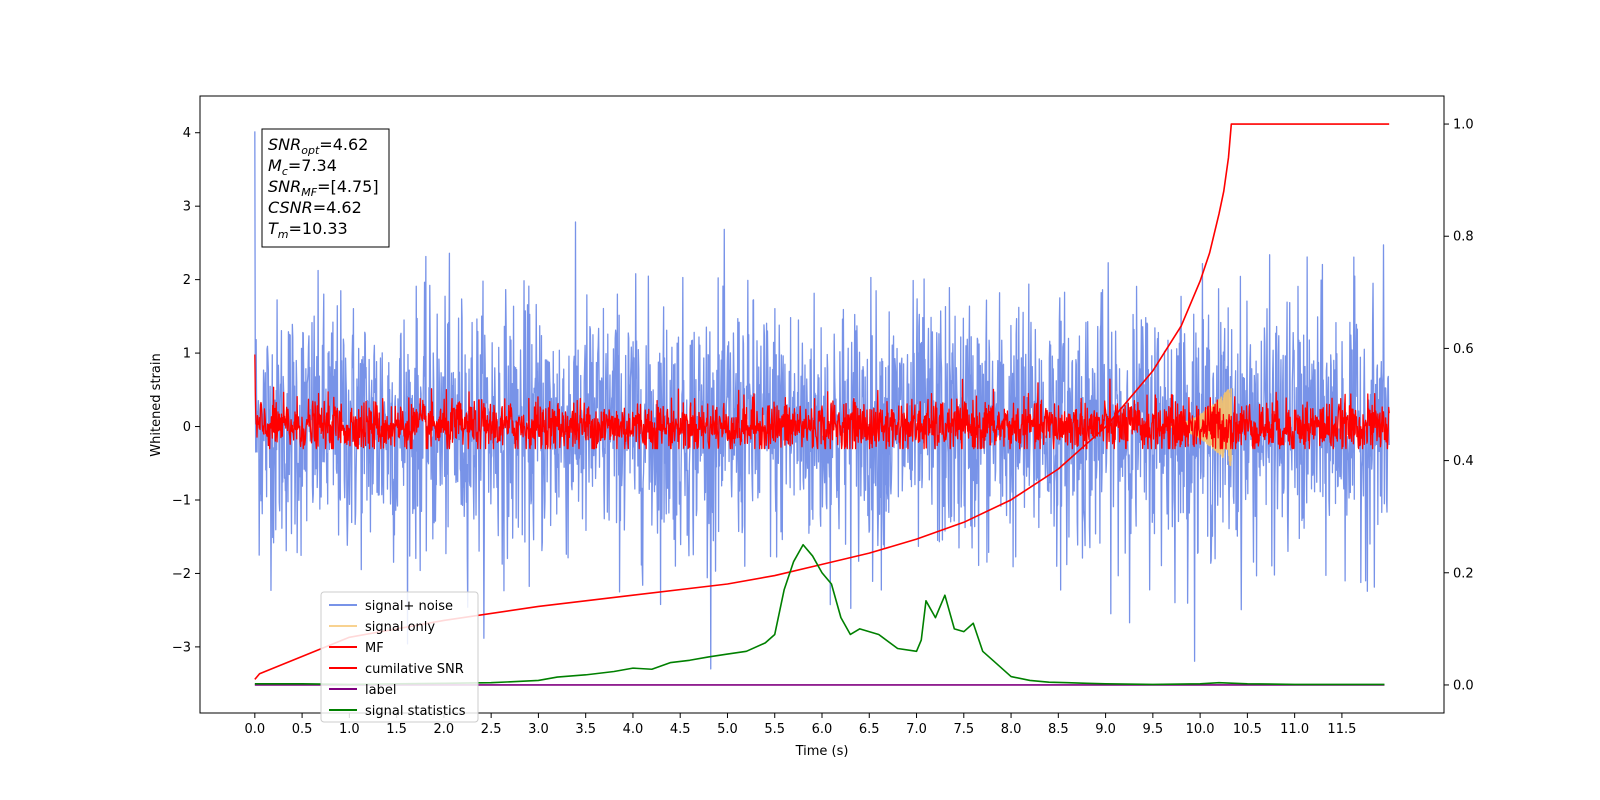  Describe the element at coordinates (1058, 729) in the screenshot. I see `x-tick-label: 8.5` at that location.